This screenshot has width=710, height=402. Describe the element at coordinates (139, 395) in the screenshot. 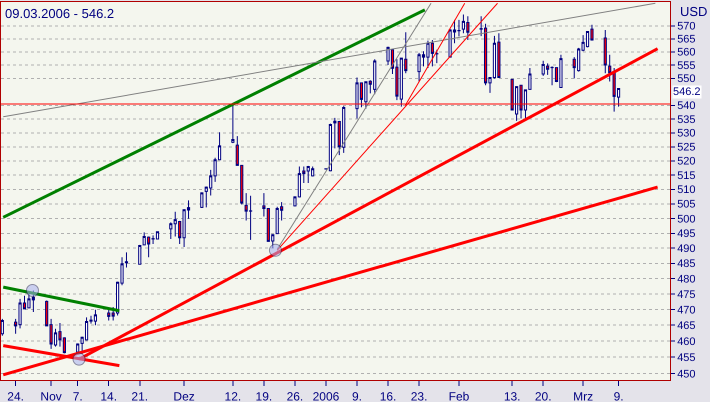

I see `x-tick-label: 21.` at that location.